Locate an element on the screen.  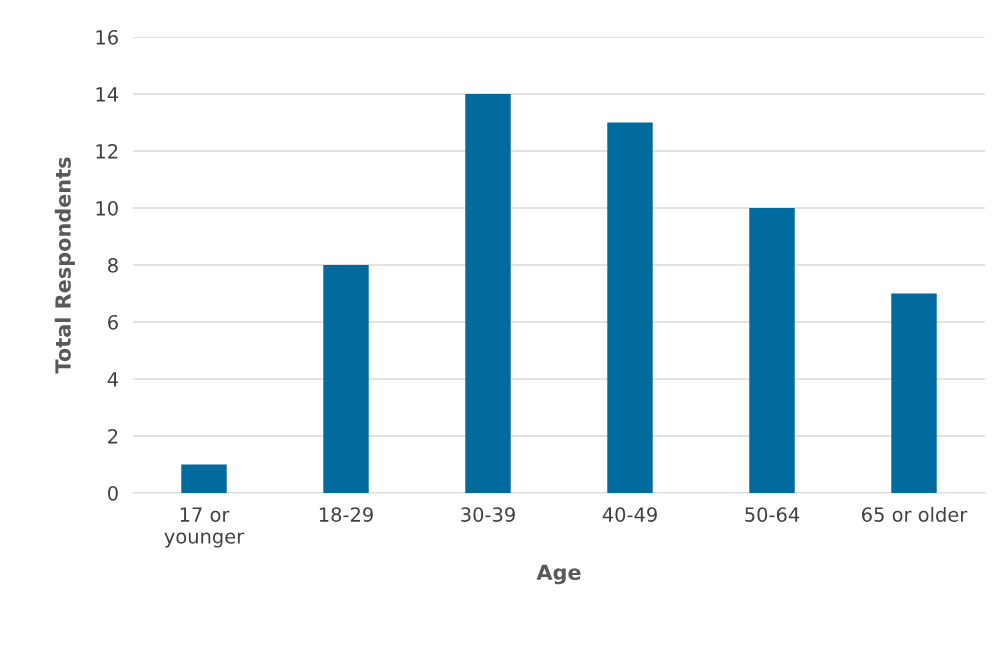
y-tick-label: 0 is located at coordinates (113, 493).